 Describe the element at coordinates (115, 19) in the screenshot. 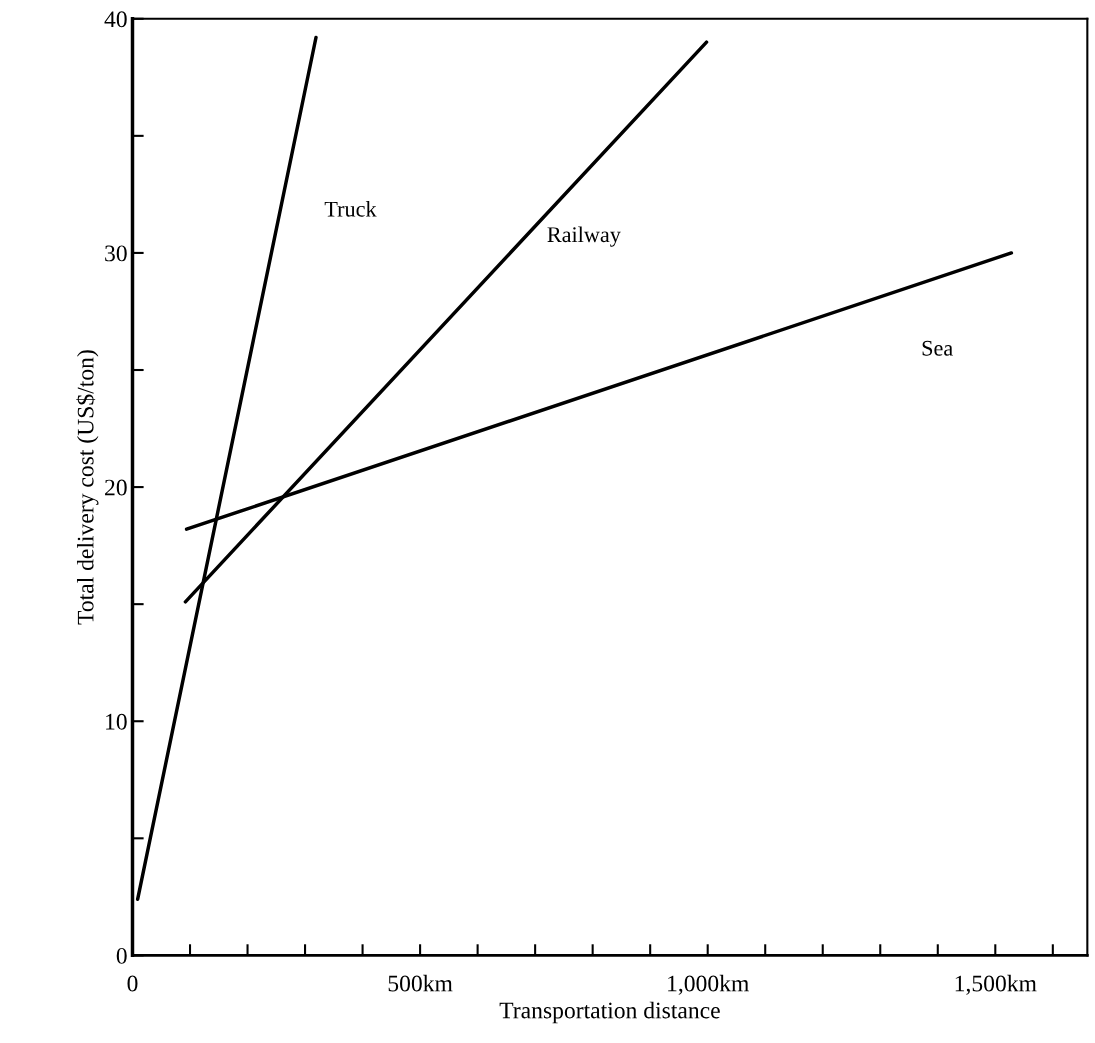

I see `y-tick-label: 40` at that location.